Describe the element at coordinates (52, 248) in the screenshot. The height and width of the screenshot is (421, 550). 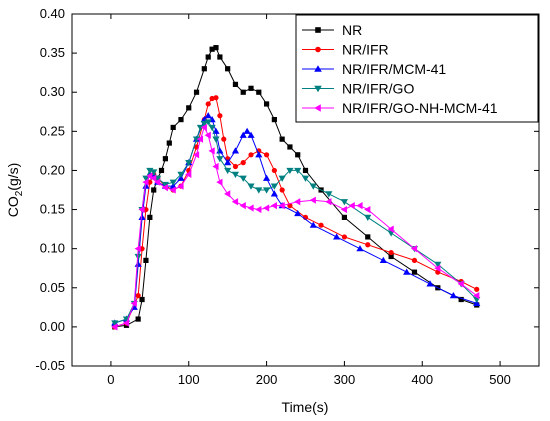
I see `y-tick-label: 0.10` at that location.